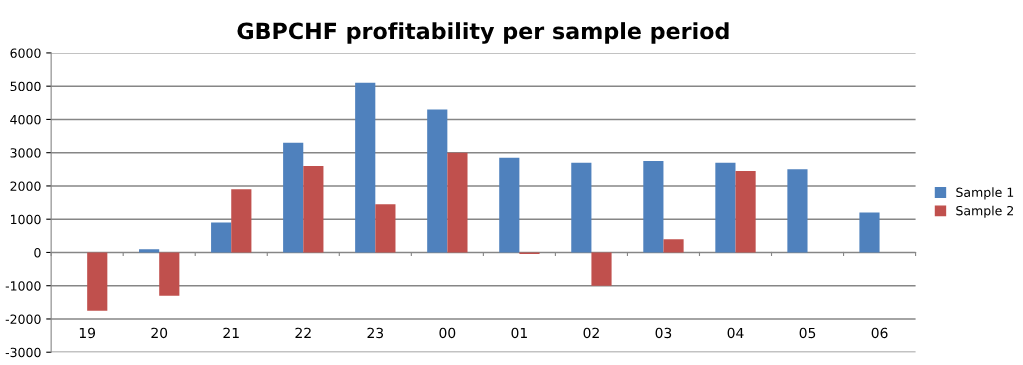 The width and height of the screenshot is (1023, 365). Describe the element at coordinates (159, 333) in the screenshot. I see `x-tick-label: 20` at that location.